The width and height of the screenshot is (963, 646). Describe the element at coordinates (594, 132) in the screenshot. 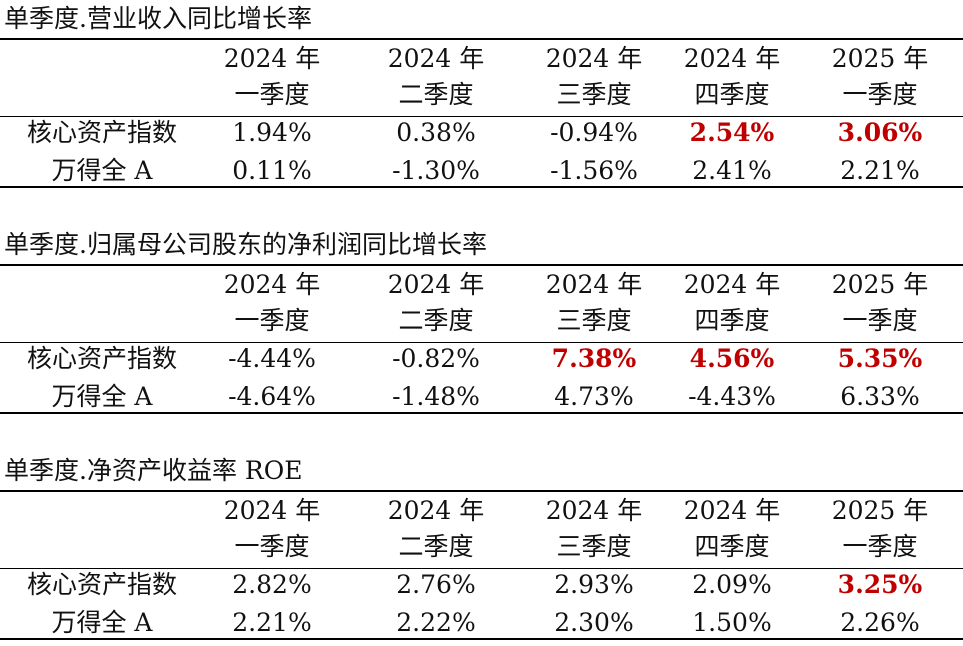

I see `table-cell: -0.94%` at that location.